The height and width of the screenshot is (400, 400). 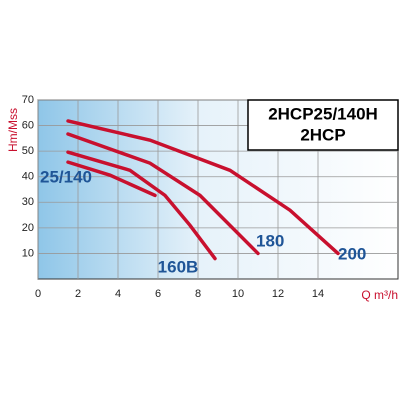 I want to click on y-tick-label: 30, so click(x=28, y=202).